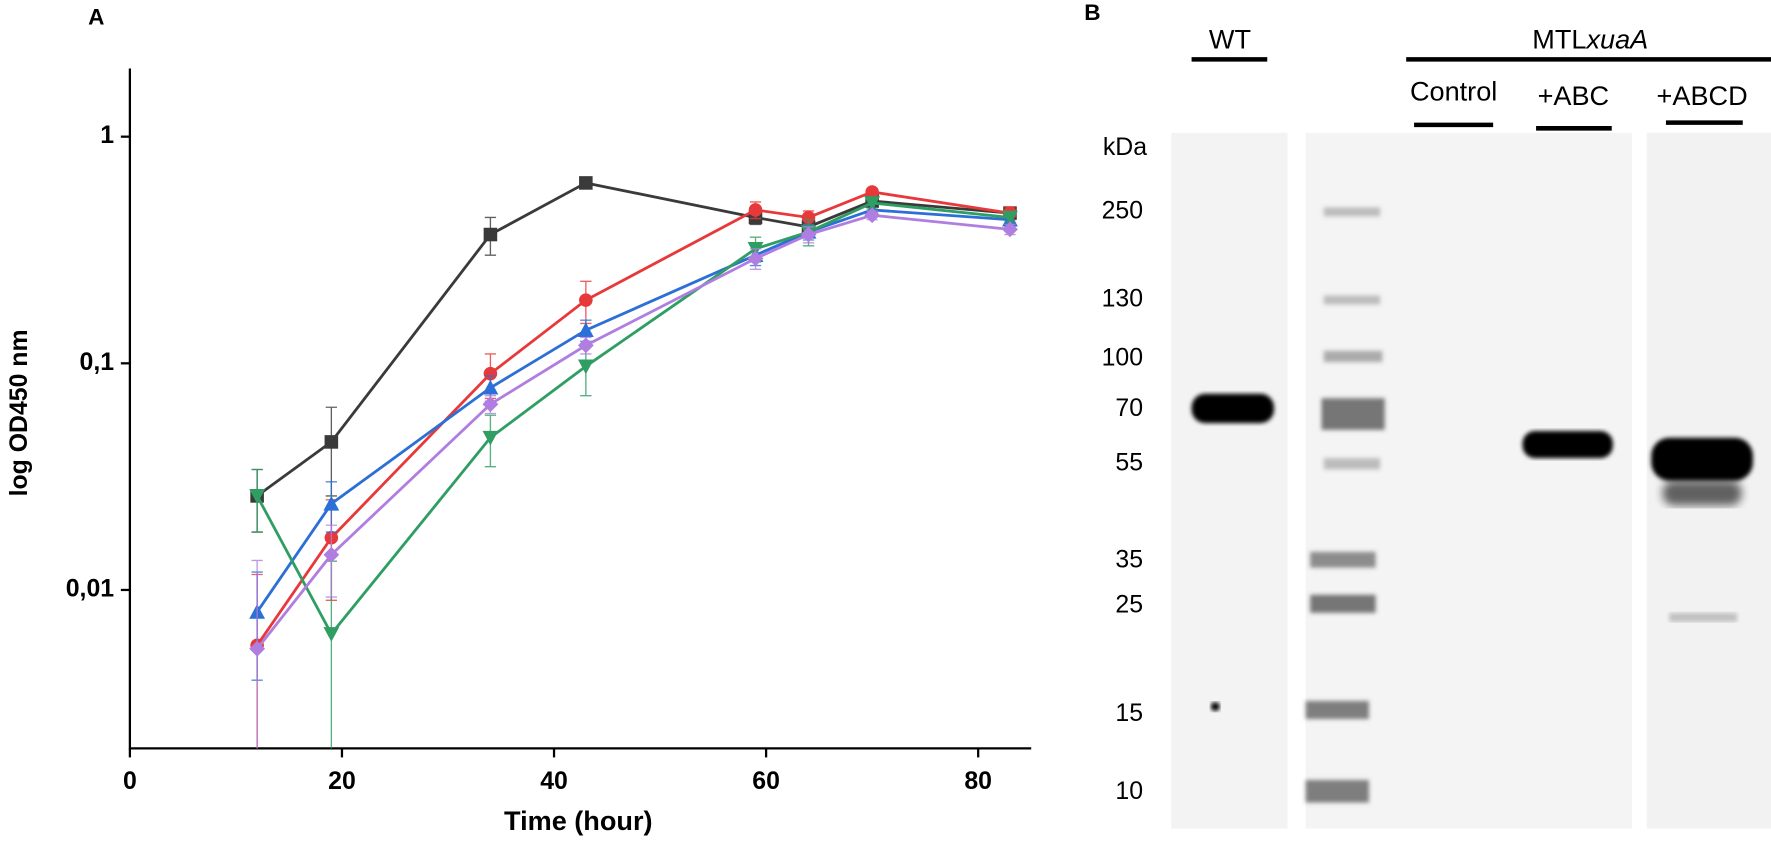  What do you see at coordinates (578, 820) in the screenshot?
I see `x-axis-label: Time (hour)` at bounding box center [578, 820].